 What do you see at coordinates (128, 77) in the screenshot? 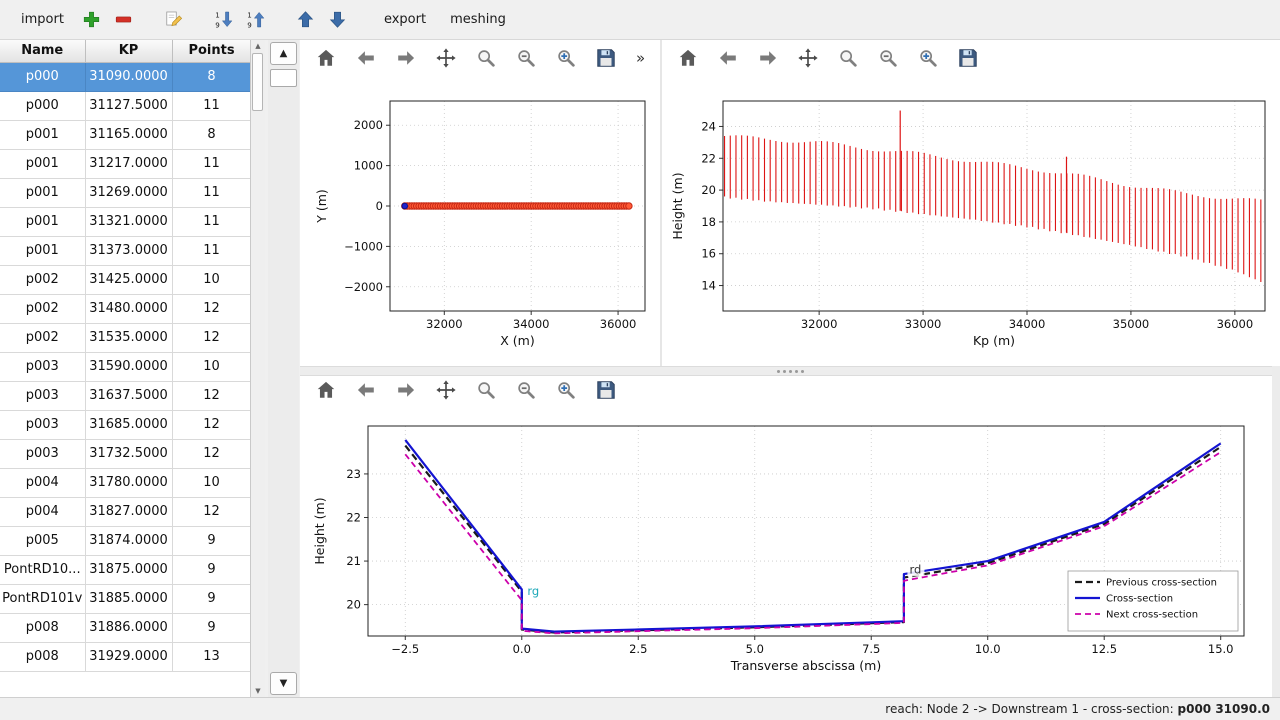
I see `table-cell: 31090.0000` at bounding box center [128, 77].